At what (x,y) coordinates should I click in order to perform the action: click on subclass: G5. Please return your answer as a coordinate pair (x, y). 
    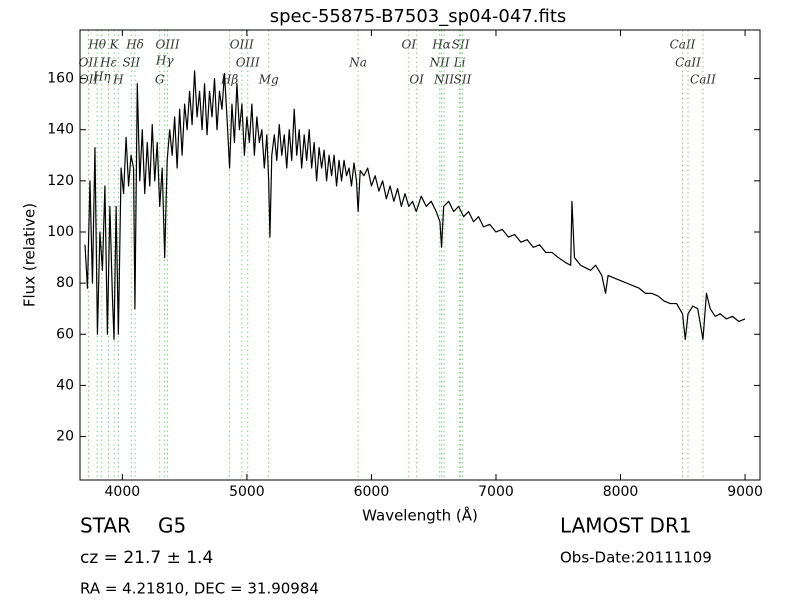
    Looking at the image, I should click on (172, 526).